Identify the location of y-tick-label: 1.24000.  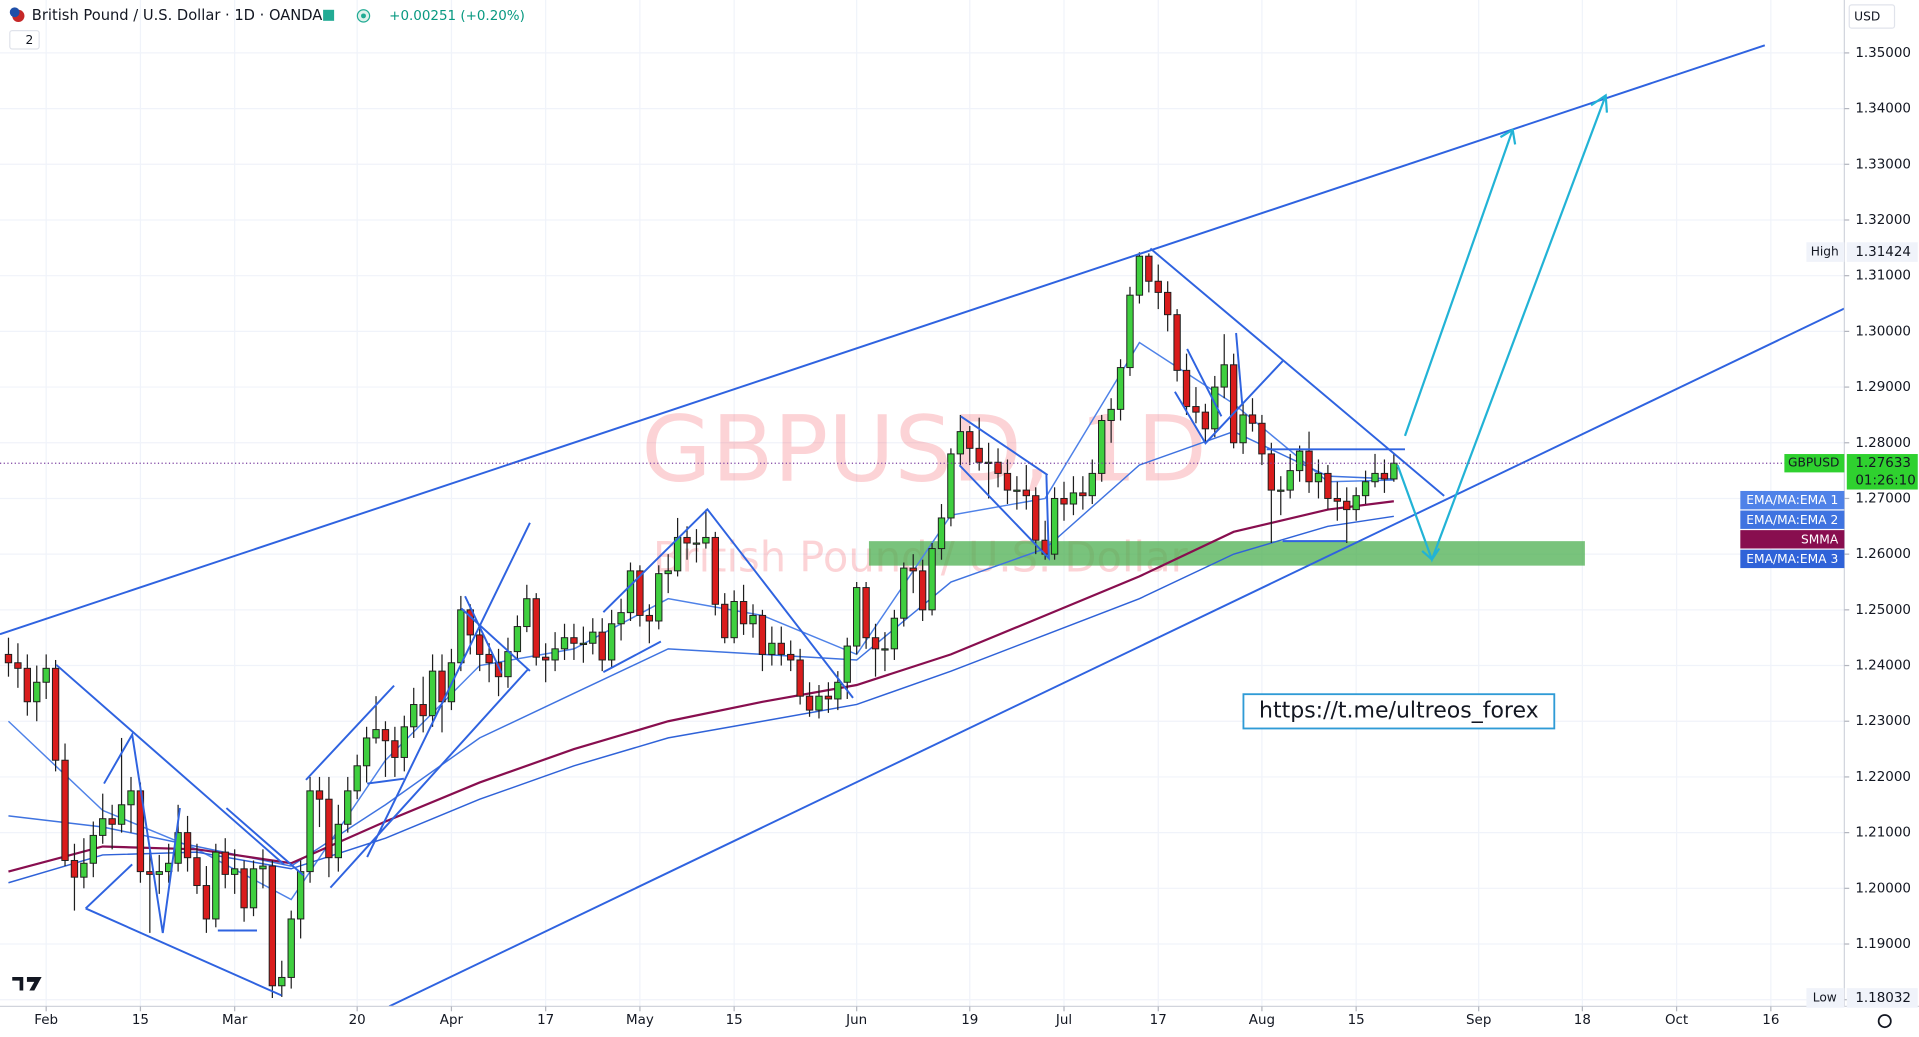
(1883, 666).